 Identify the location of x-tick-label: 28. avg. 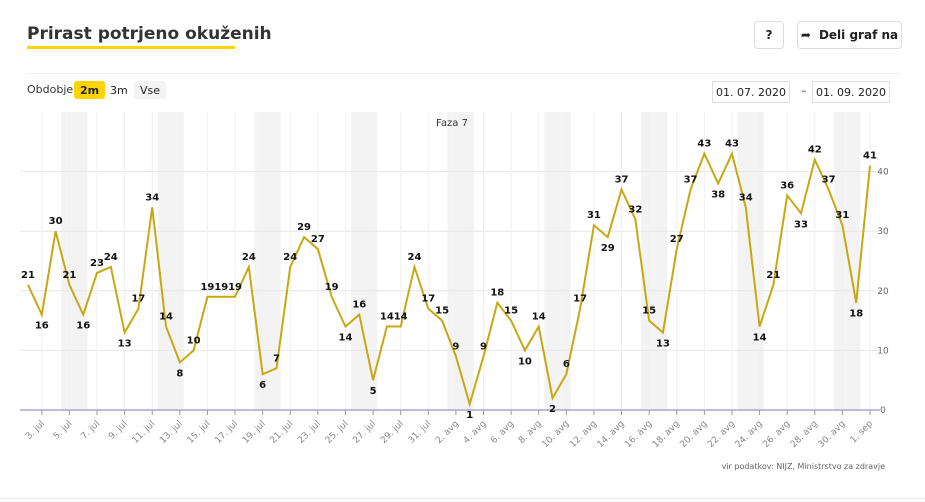
(804, 434).